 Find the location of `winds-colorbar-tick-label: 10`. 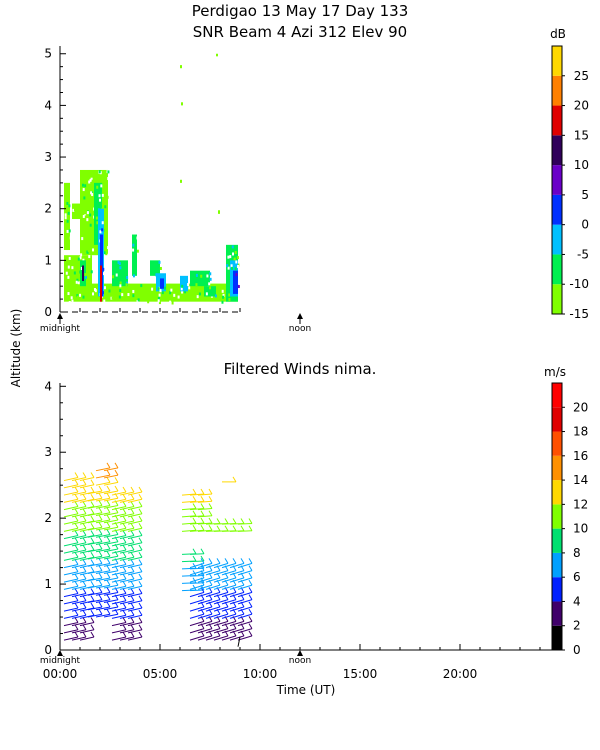

winds-colorbar-tick-label: 10 is located at coordinates (580, 529).